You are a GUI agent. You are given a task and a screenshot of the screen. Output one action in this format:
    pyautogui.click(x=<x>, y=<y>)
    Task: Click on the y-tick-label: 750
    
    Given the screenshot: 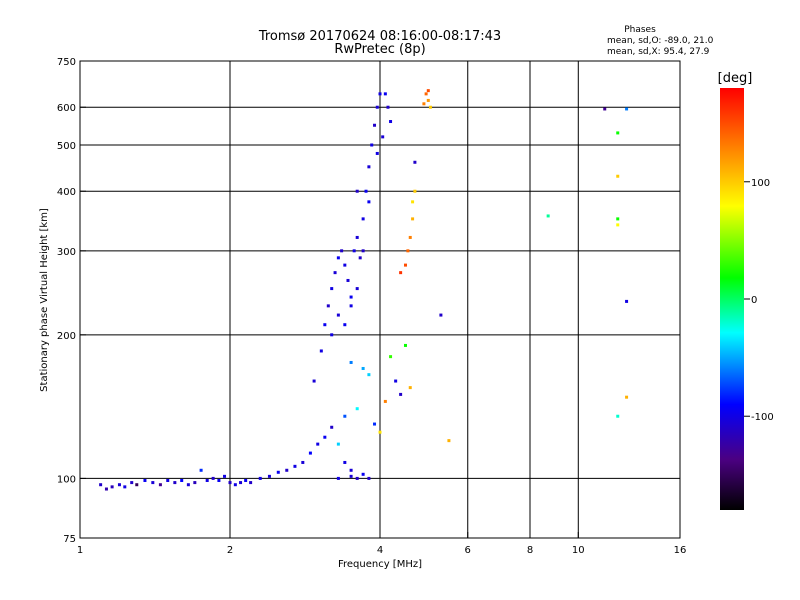 What is the action you would take?
    pyautogui.click(x=66, y=62)
    